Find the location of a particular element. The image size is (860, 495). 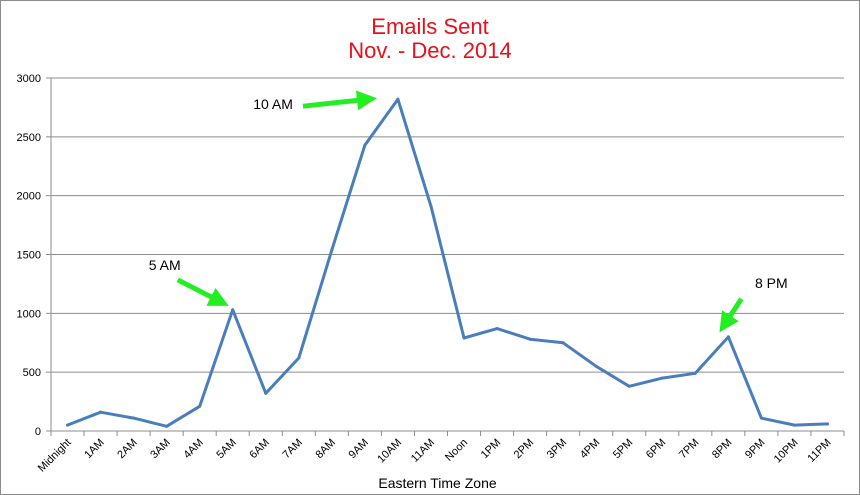

x-tick-label: 10PM is located at coordinates (786, 451).